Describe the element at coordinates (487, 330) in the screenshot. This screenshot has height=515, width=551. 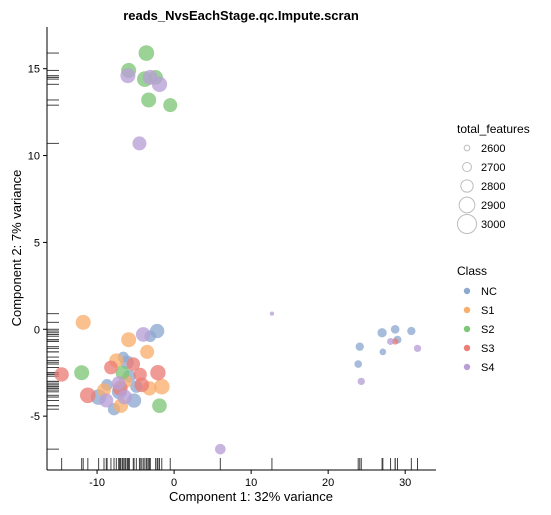
I see `color-legend-label: S2` at that location.